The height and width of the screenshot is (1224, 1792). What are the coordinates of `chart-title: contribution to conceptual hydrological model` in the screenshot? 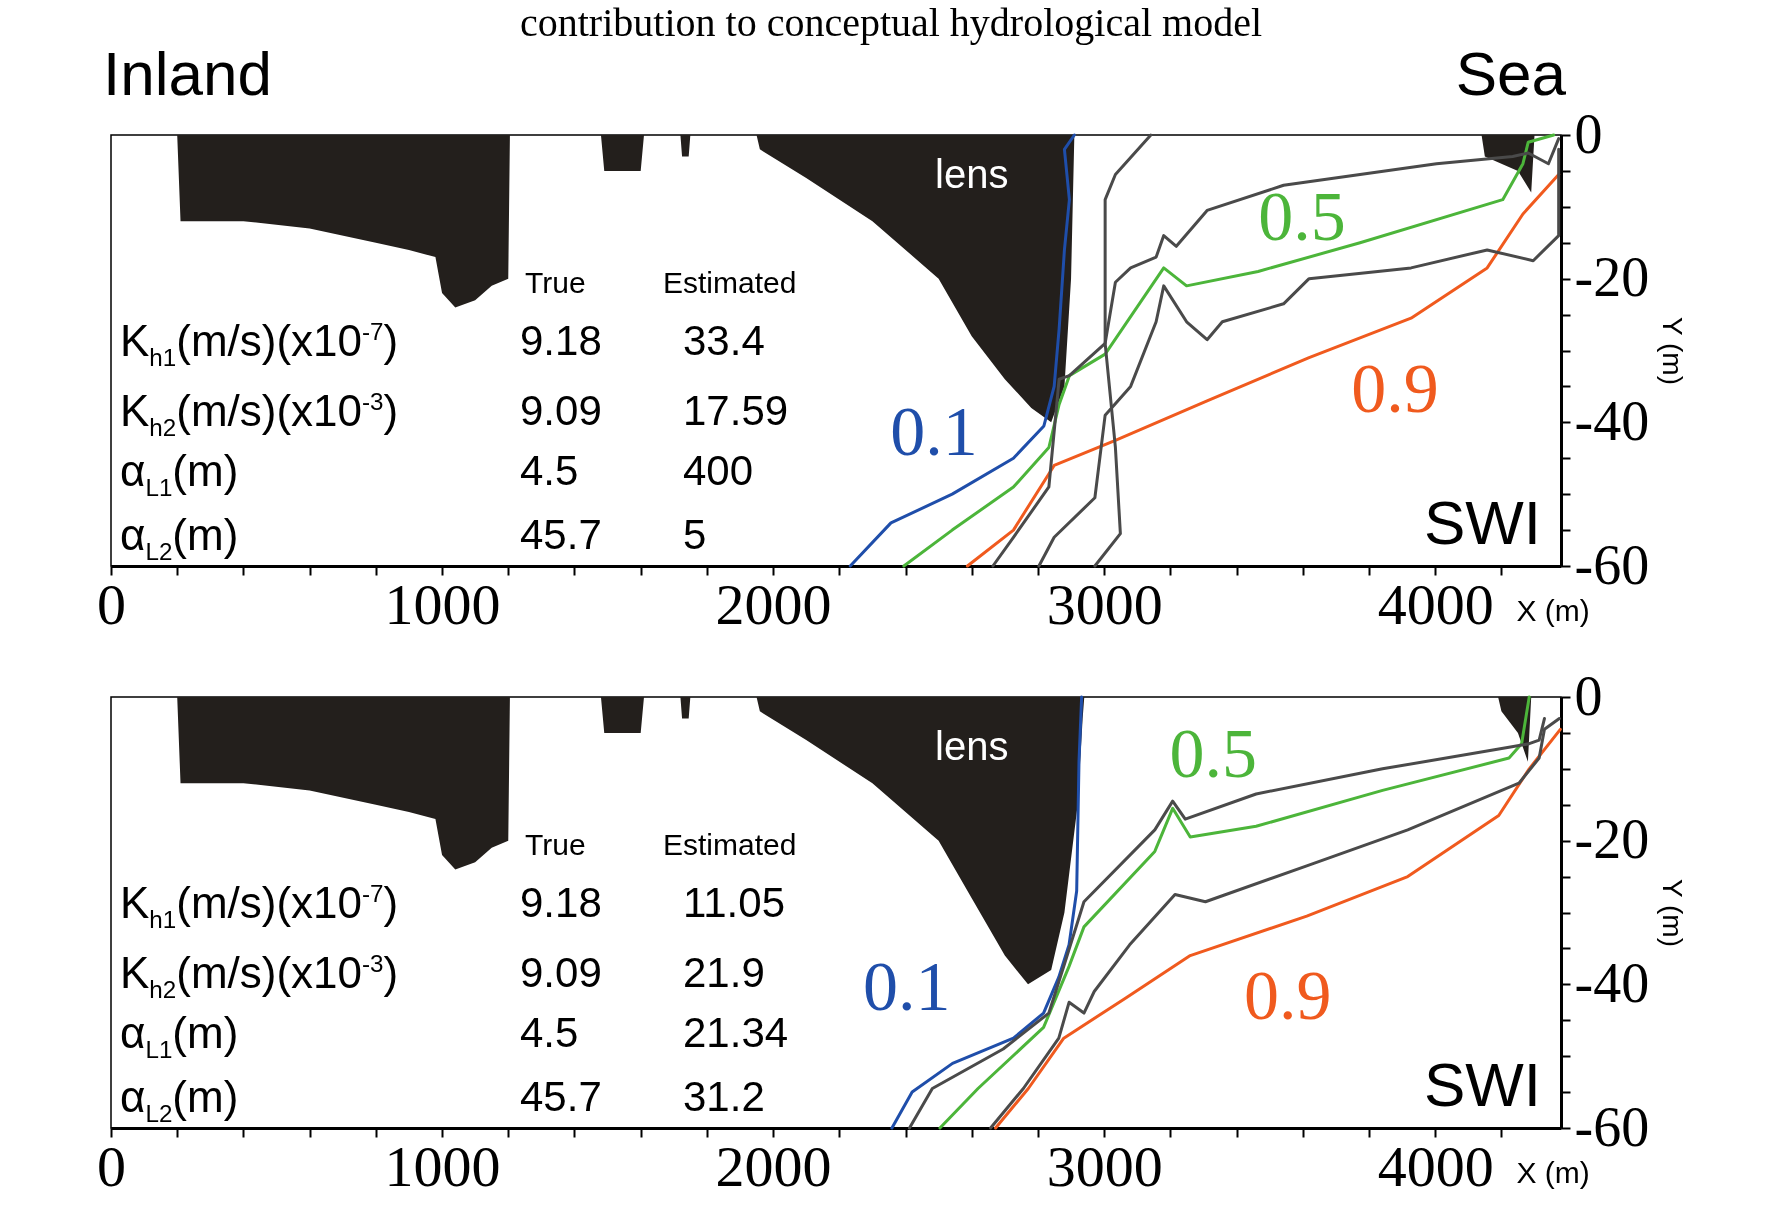 It's located at (891, 22).